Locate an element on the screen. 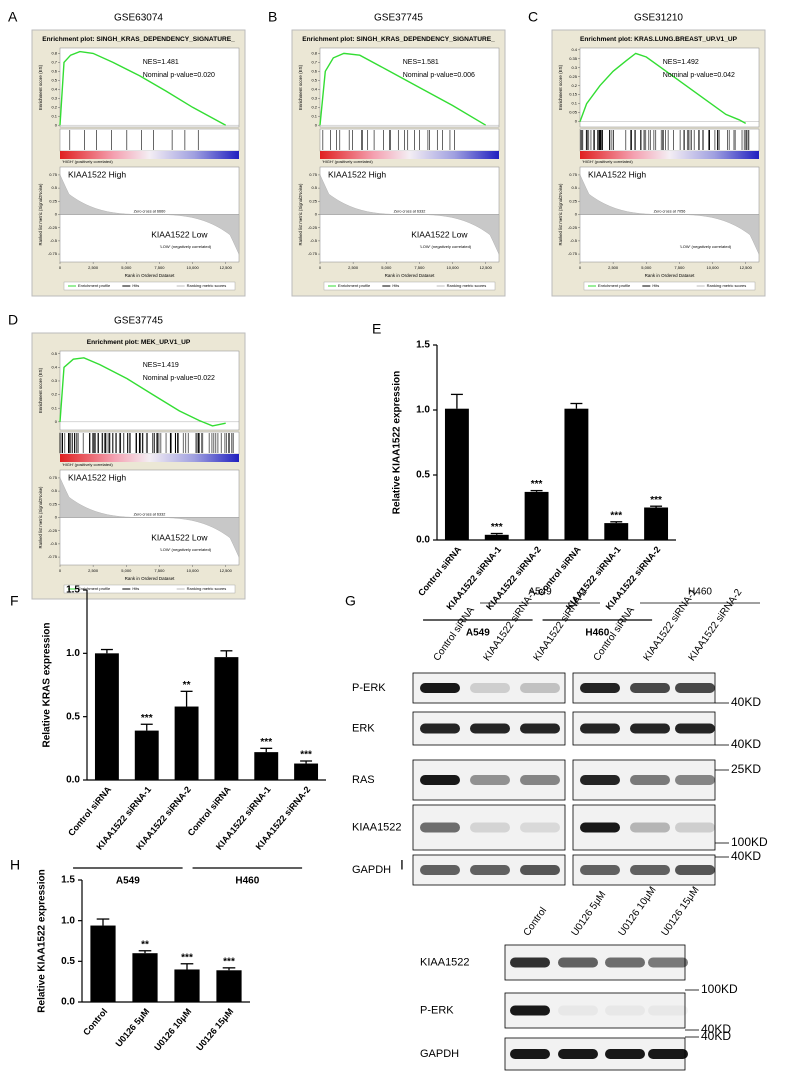  neg-label: 'LOW' (negatively correlated) is located at coordinates (186, 549).